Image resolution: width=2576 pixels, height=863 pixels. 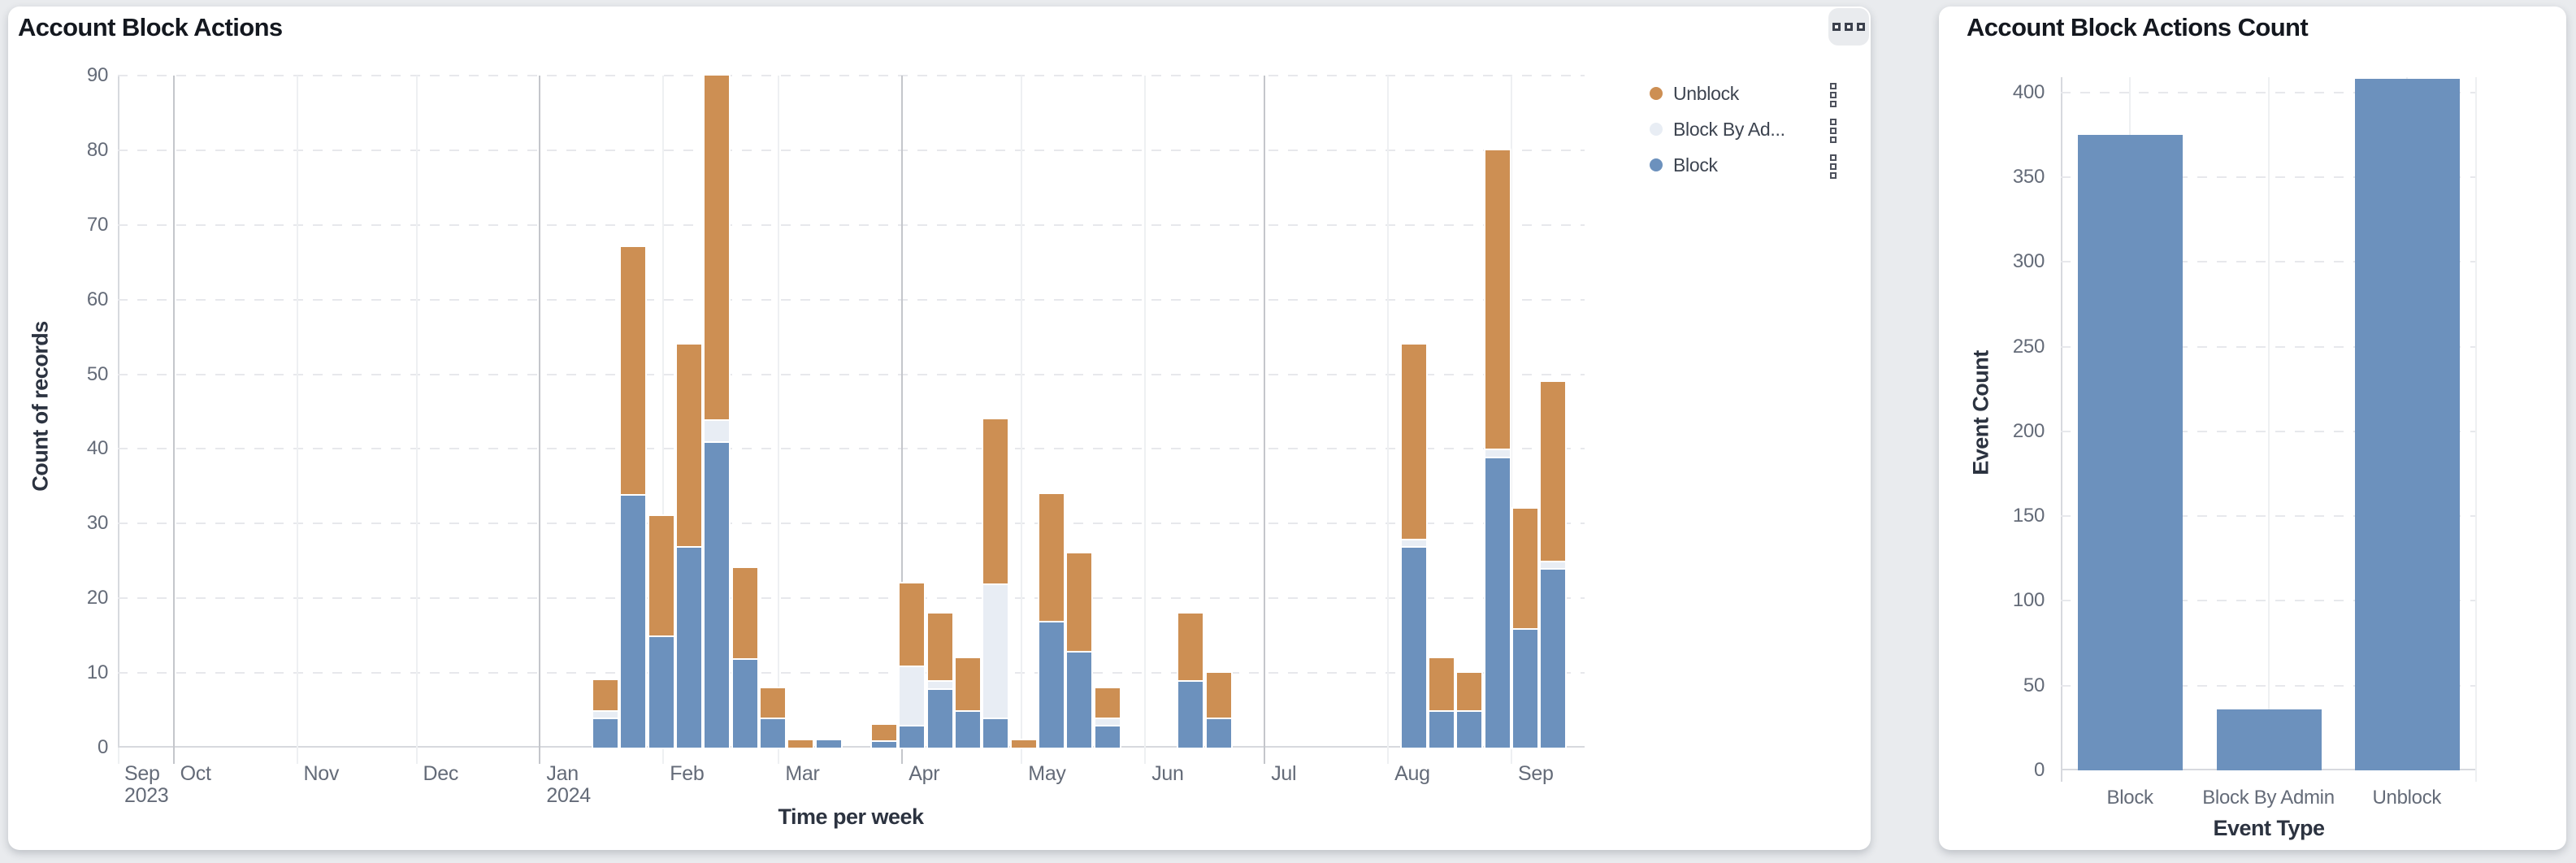 I want to click on legend-label: Unblock, so click(x=1706, y=93).